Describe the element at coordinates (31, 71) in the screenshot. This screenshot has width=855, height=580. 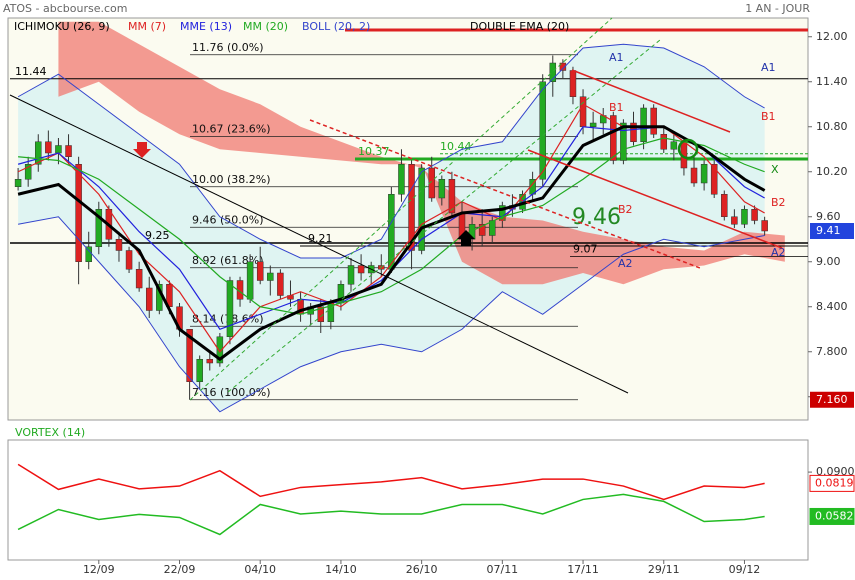
I see `price-level-label: 11.44` at that location.